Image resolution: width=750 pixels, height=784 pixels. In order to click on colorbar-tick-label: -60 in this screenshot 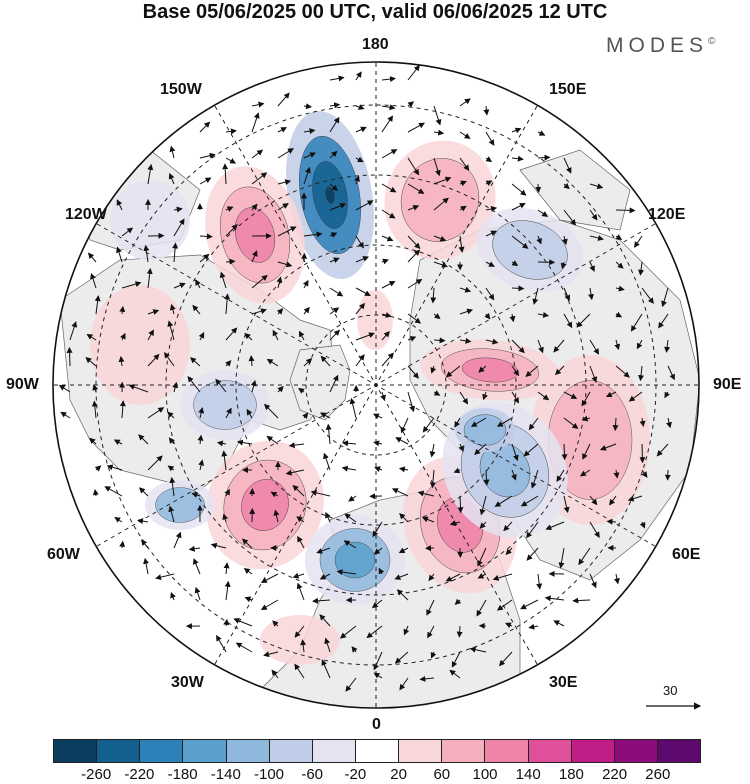, I will do `click(312, 774)`.